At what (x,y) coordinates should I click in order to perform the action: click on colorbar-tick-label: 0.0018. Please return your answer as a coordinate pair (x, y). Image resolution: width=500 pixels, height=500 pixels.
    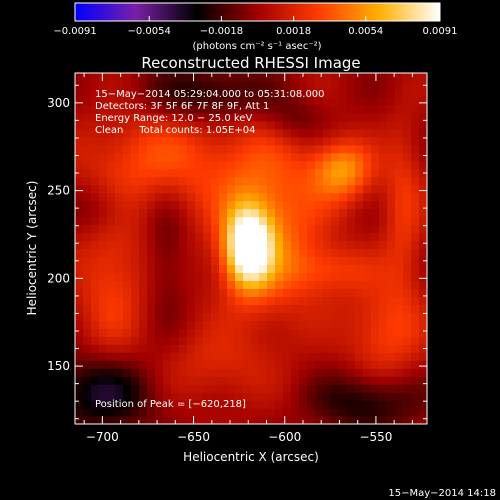
    Looking at the image, I should click on (293, 31).